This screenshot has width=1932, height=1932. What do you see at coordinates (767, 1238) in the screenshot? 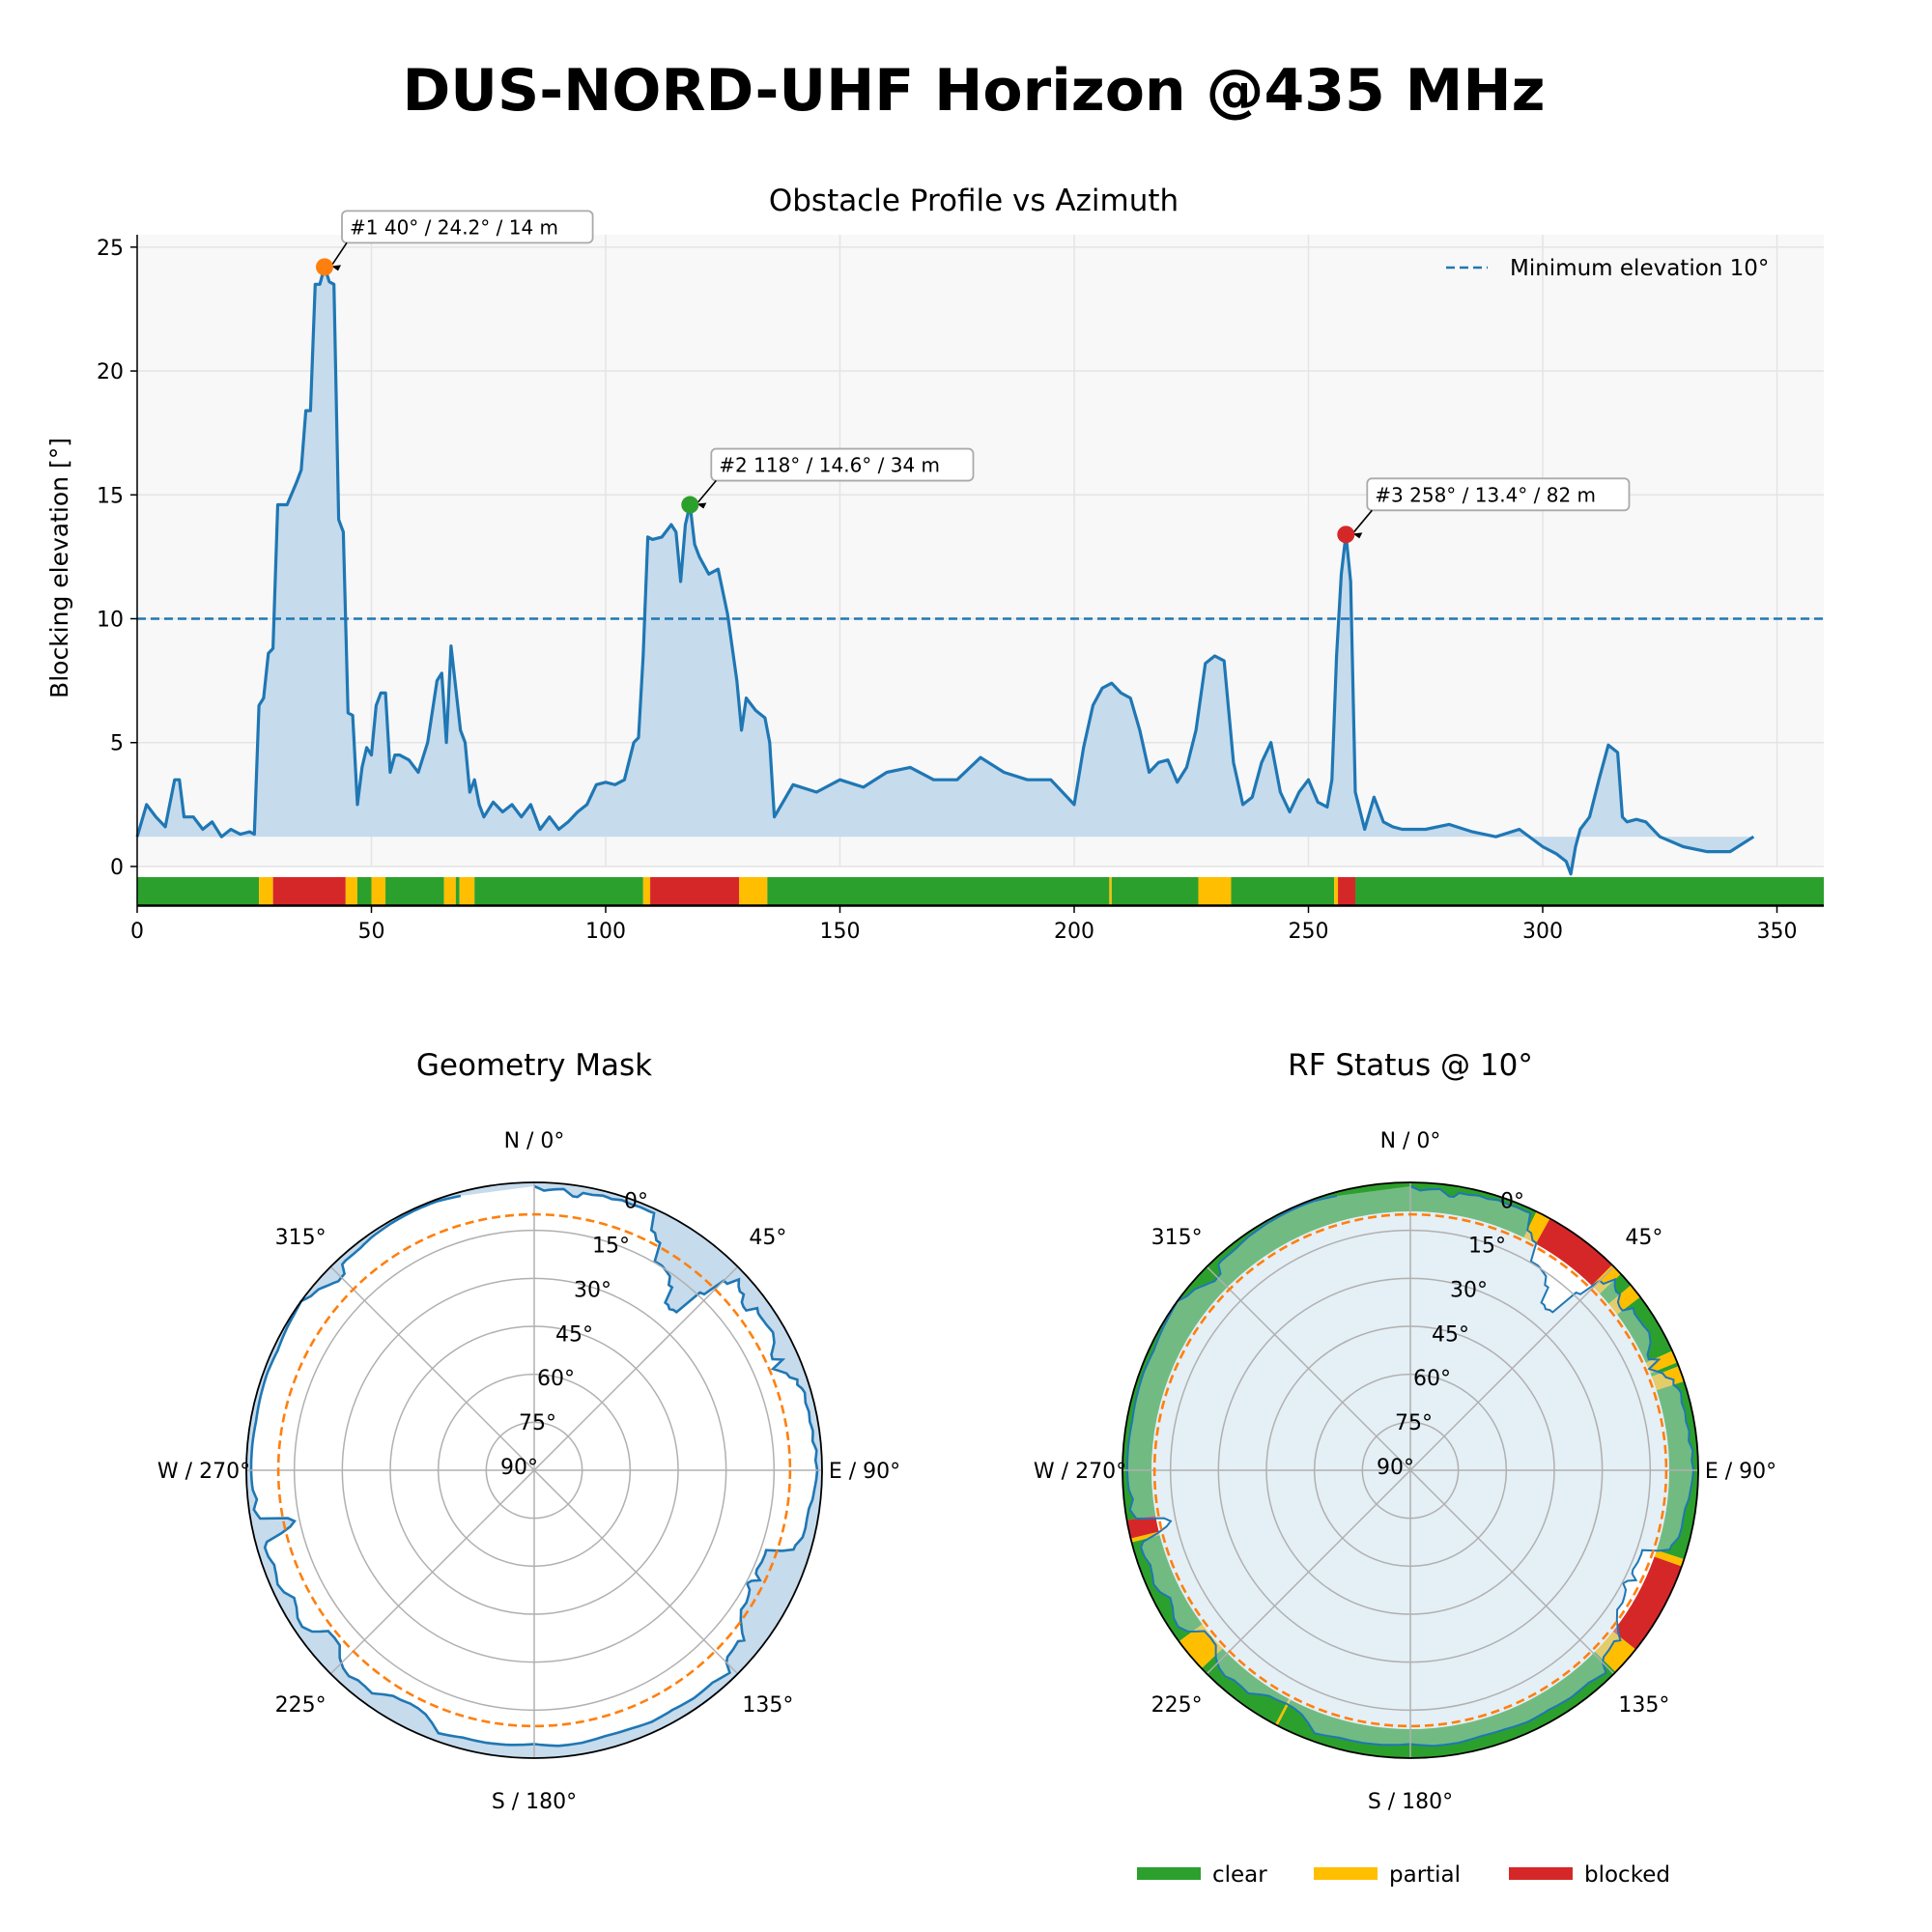
I see `angular-label: 45°` at bounding box center [767, 1238].